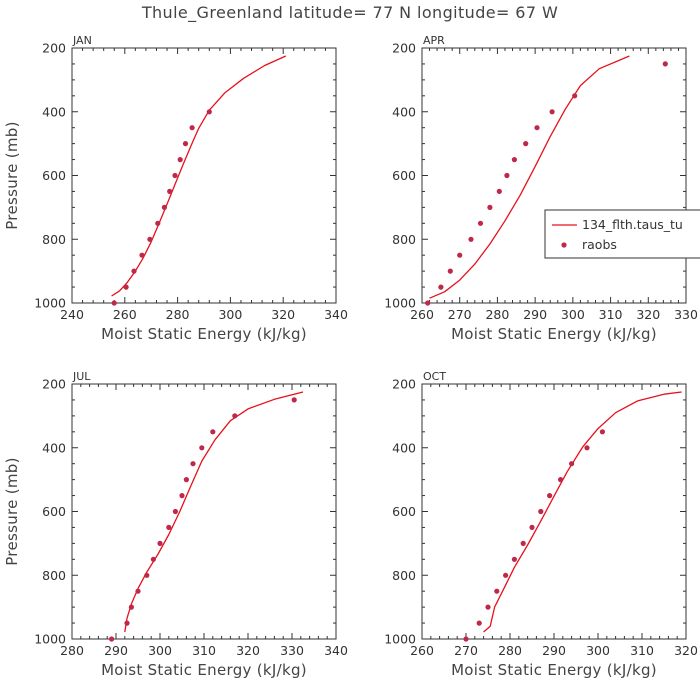 This screenshot has width=700, height=700. What do you see at coordinates (434, 376) in the screenshot?
I see `panel-title: OCT` at bounding box center [434, 376].